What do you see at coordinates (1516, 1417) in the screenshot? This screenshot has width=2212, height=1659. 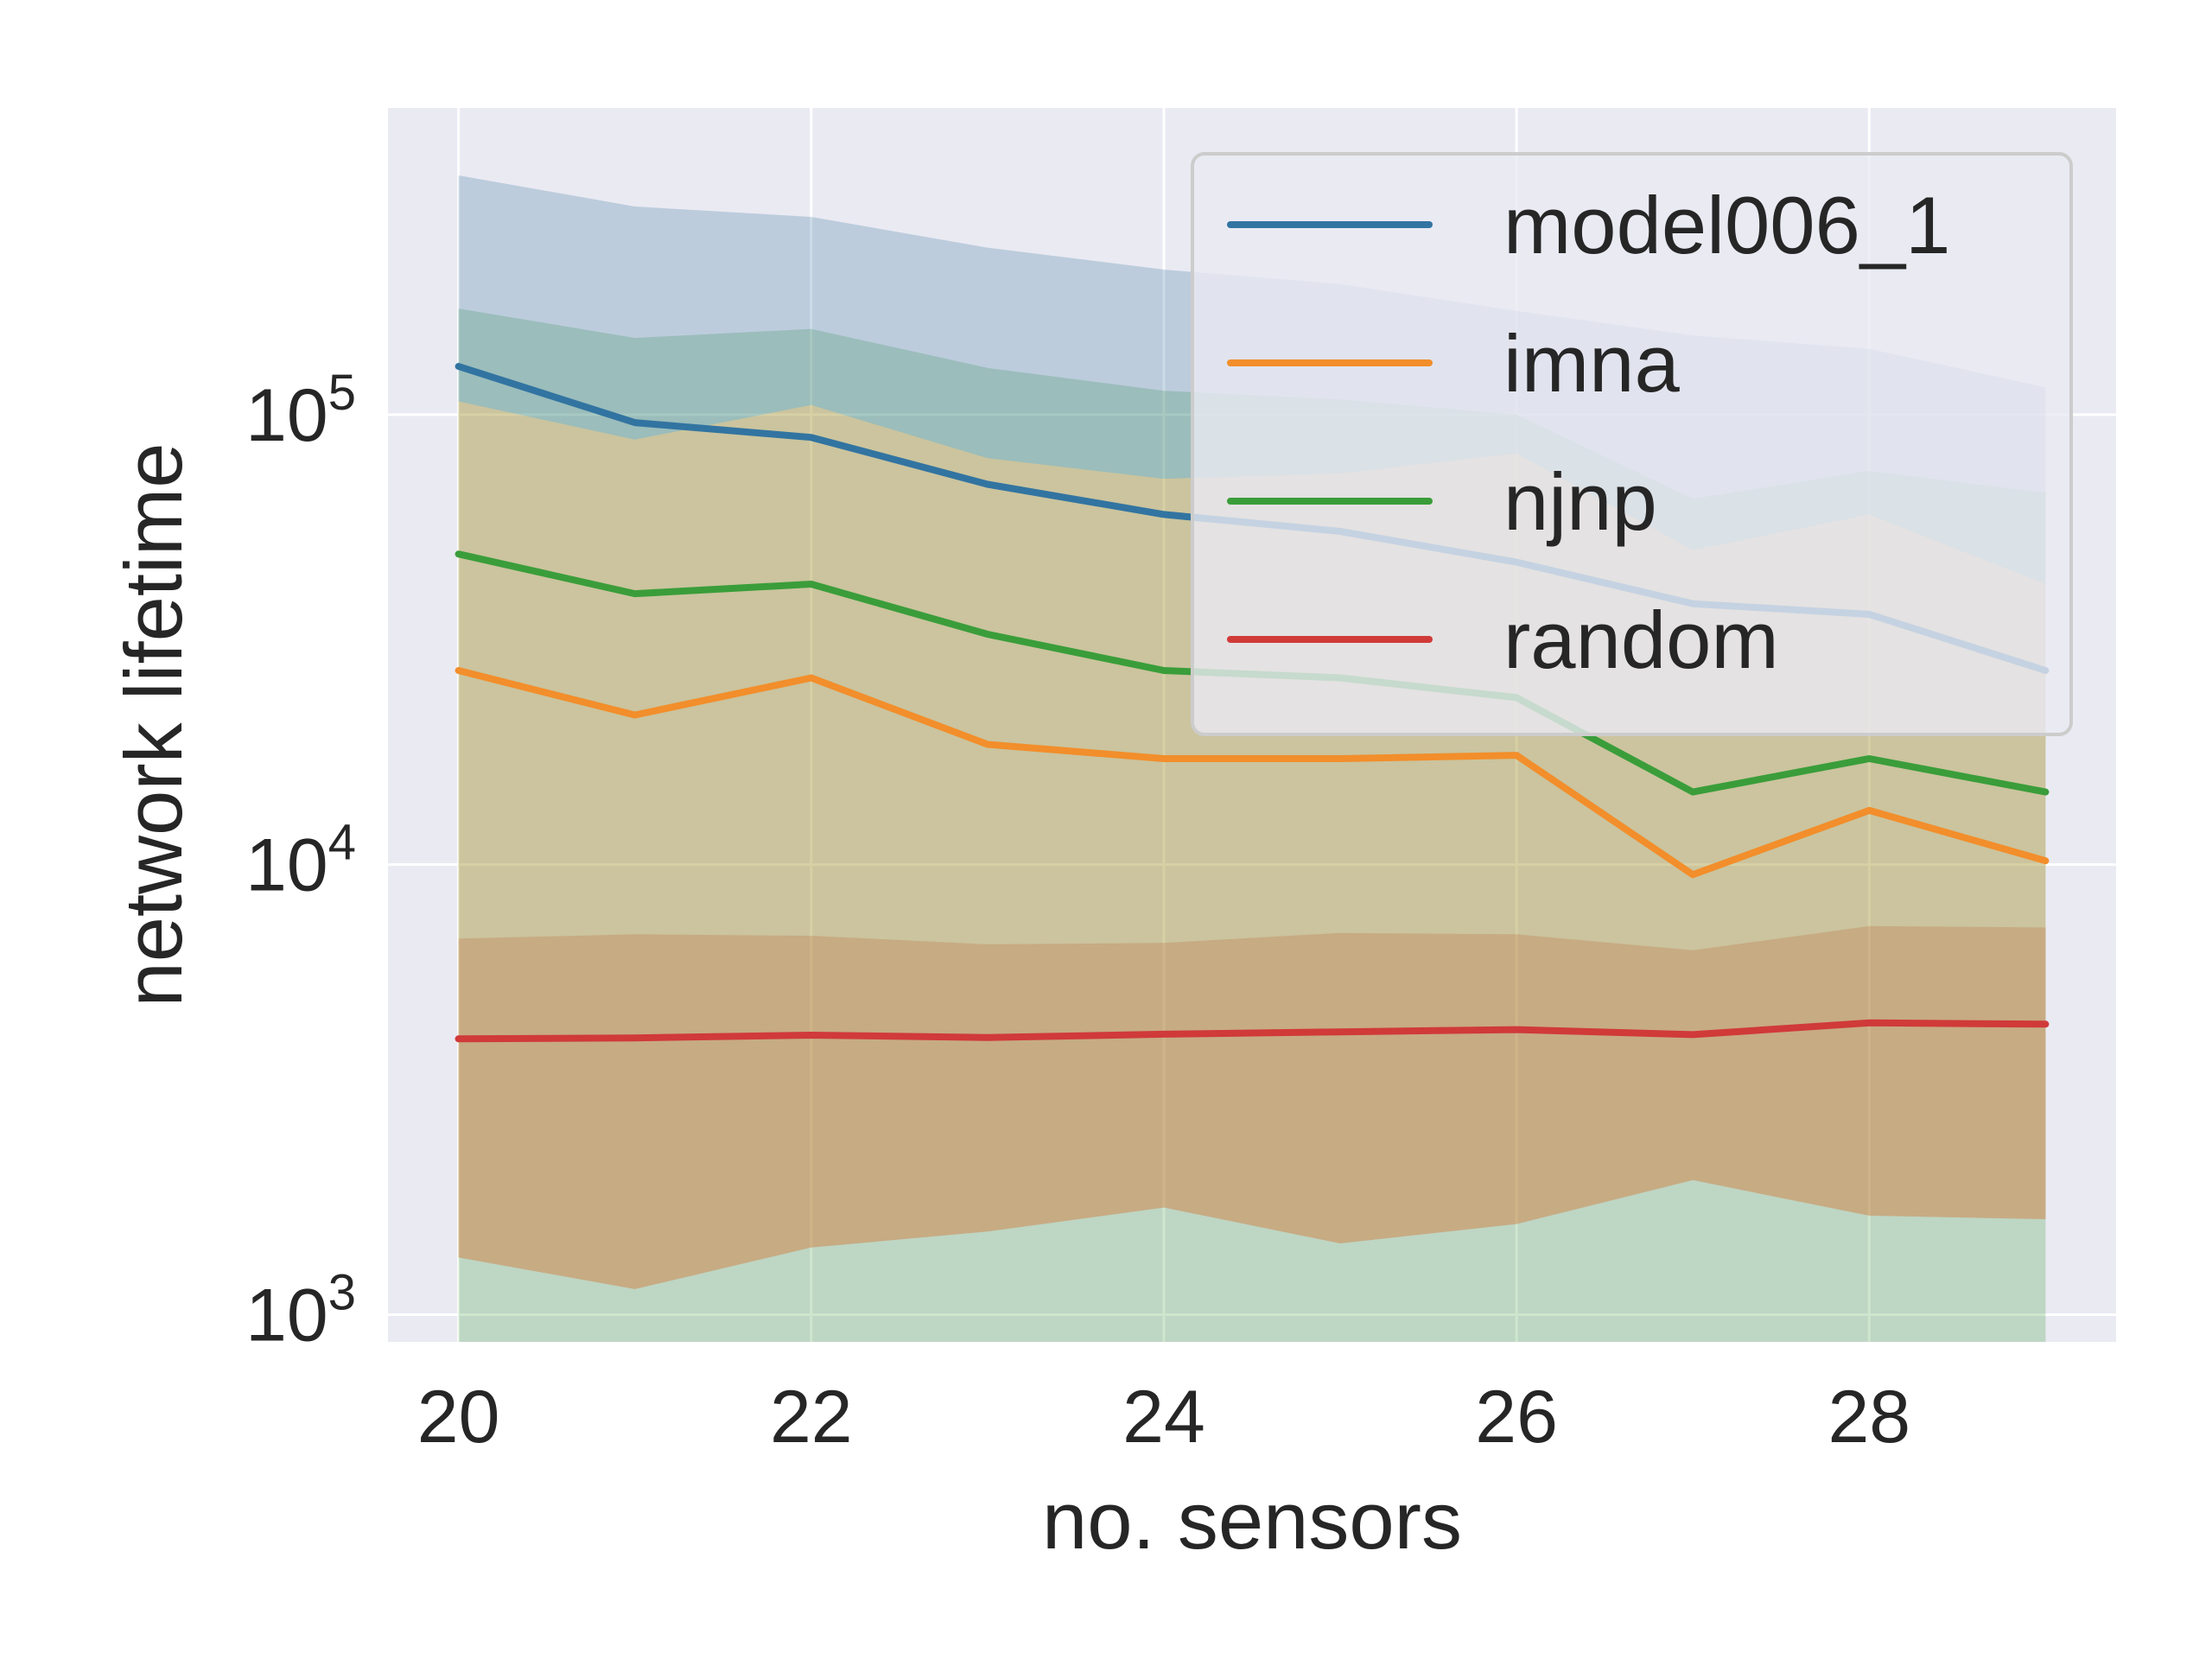 I see `x-tick-label: 26` at bounding box center [1516, 1417].